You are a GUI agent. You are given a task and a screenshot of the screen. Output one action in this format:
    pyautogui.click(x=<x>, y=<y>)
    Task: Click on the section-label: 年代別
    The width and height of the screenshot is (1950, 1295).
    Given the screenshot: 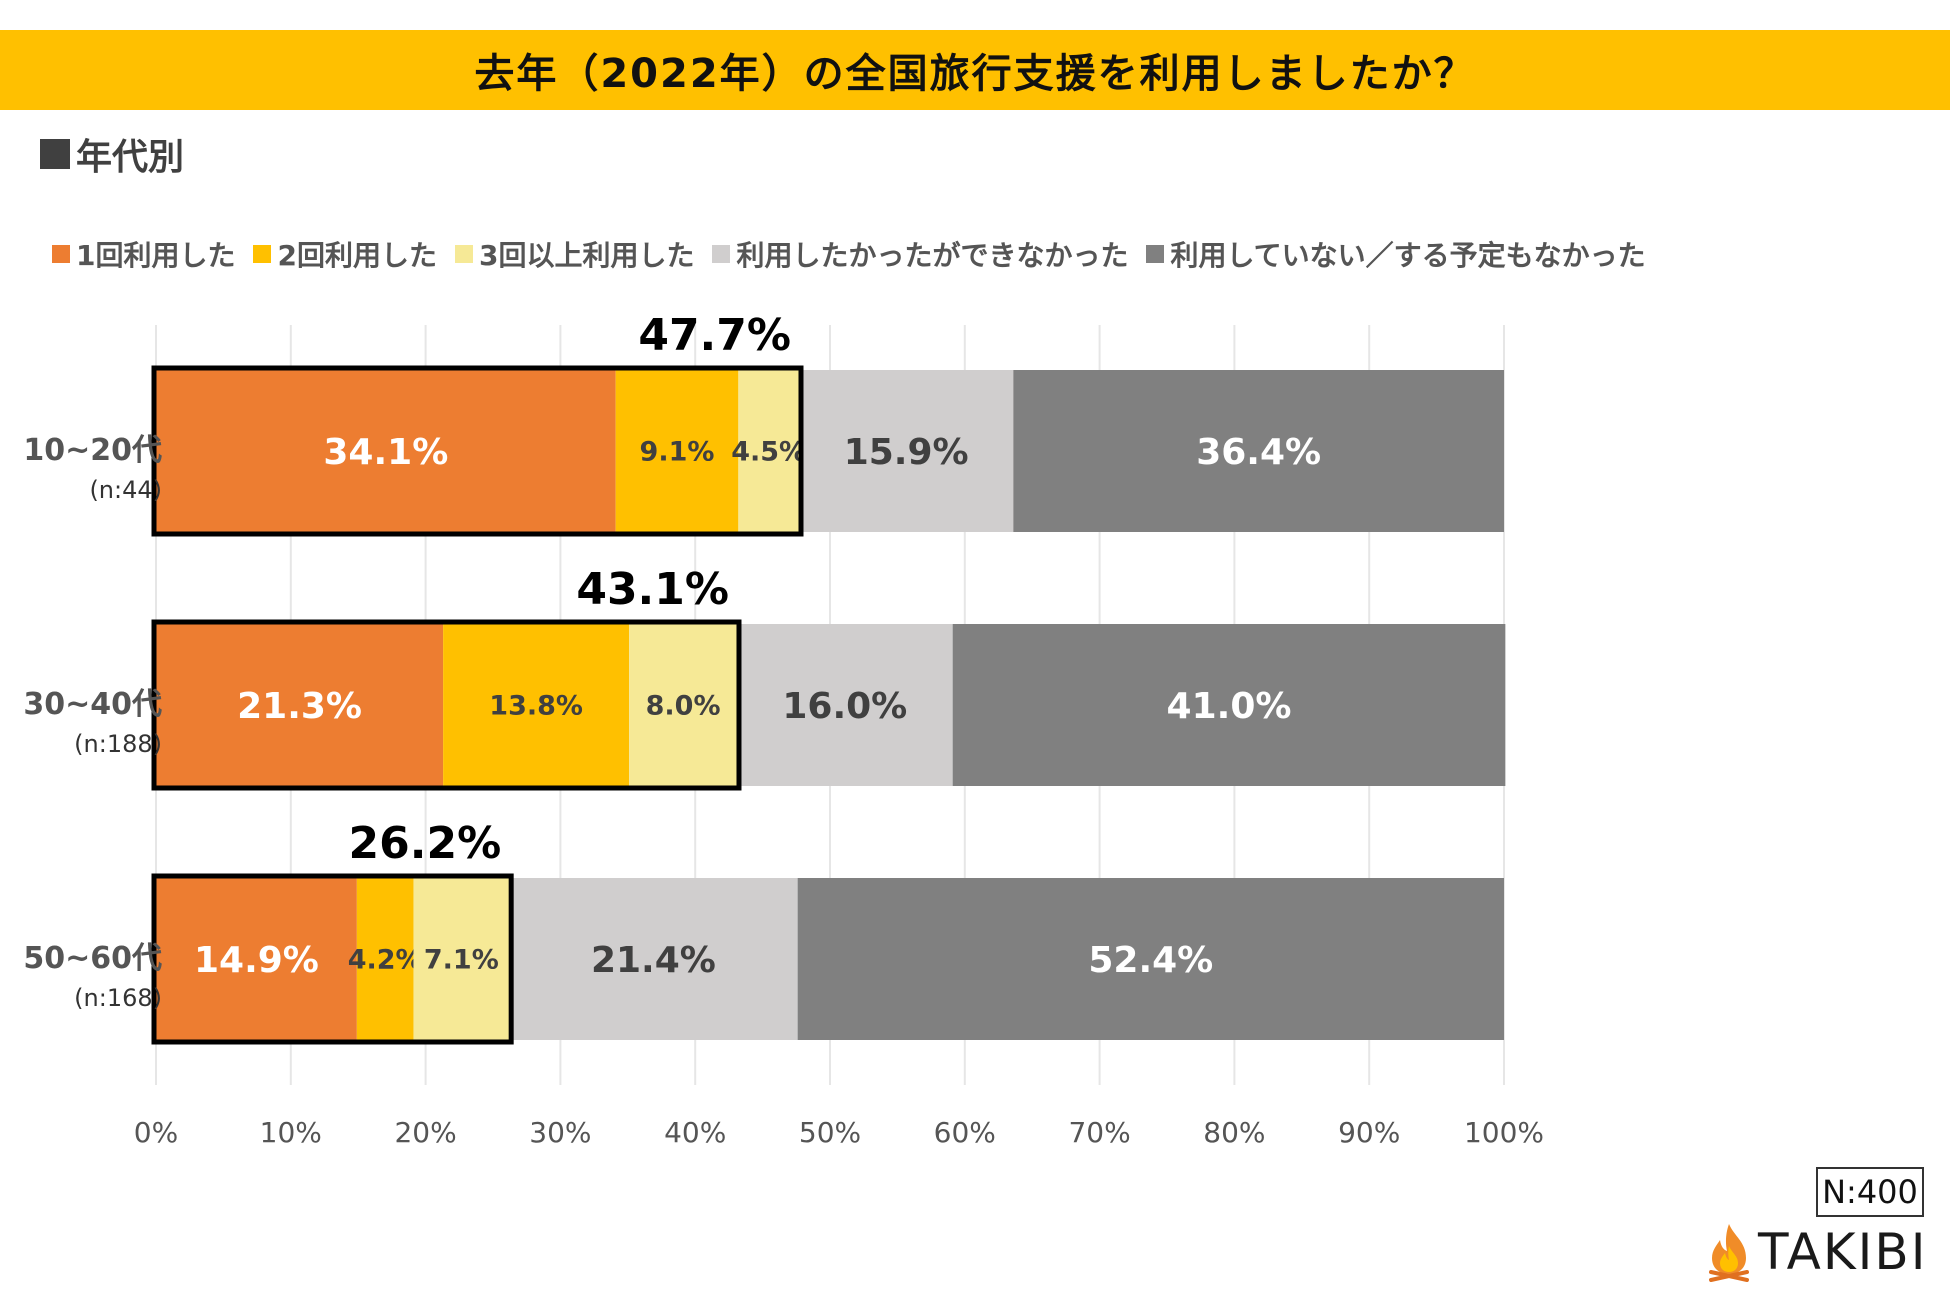 What is the action you would take?
    pyautogui.click(x=112, y=154)
    